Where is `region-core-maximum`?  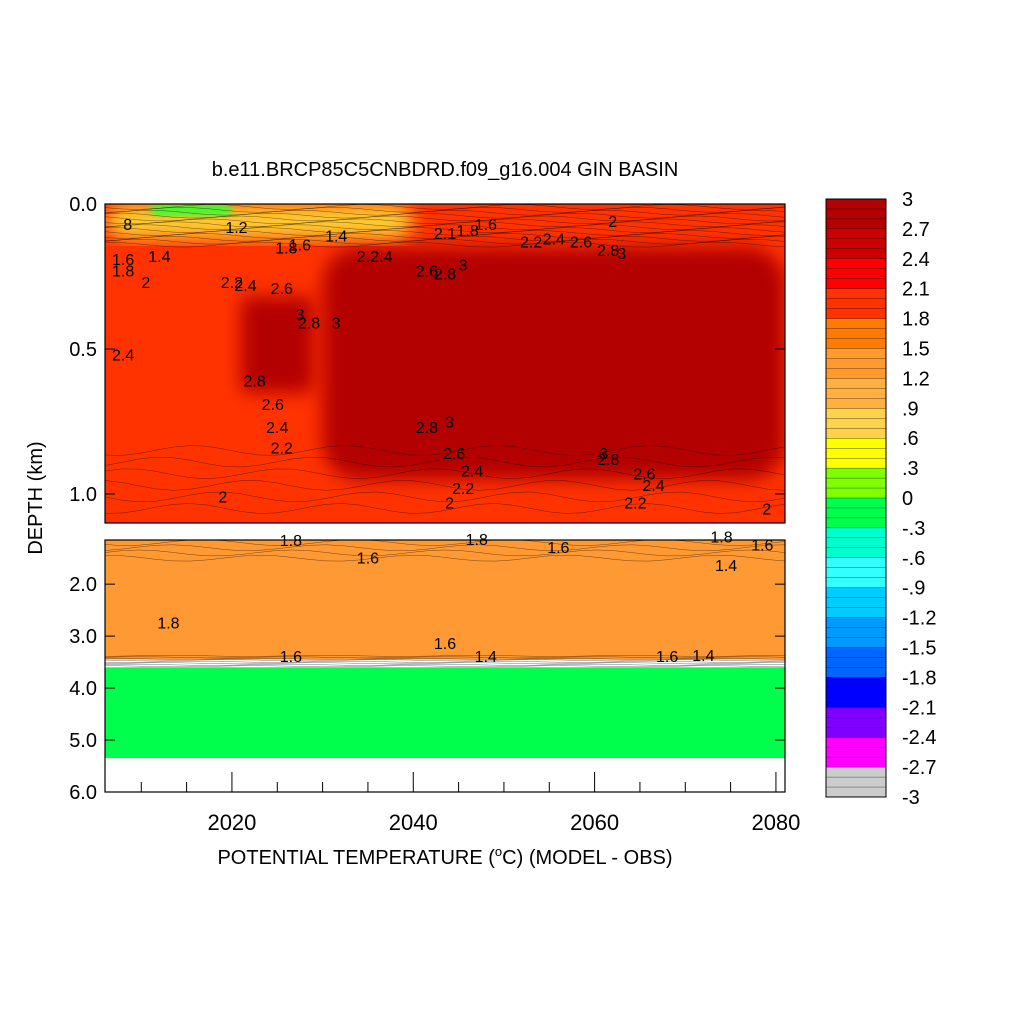 region-core-maximum is located at coordinates (553, 363).